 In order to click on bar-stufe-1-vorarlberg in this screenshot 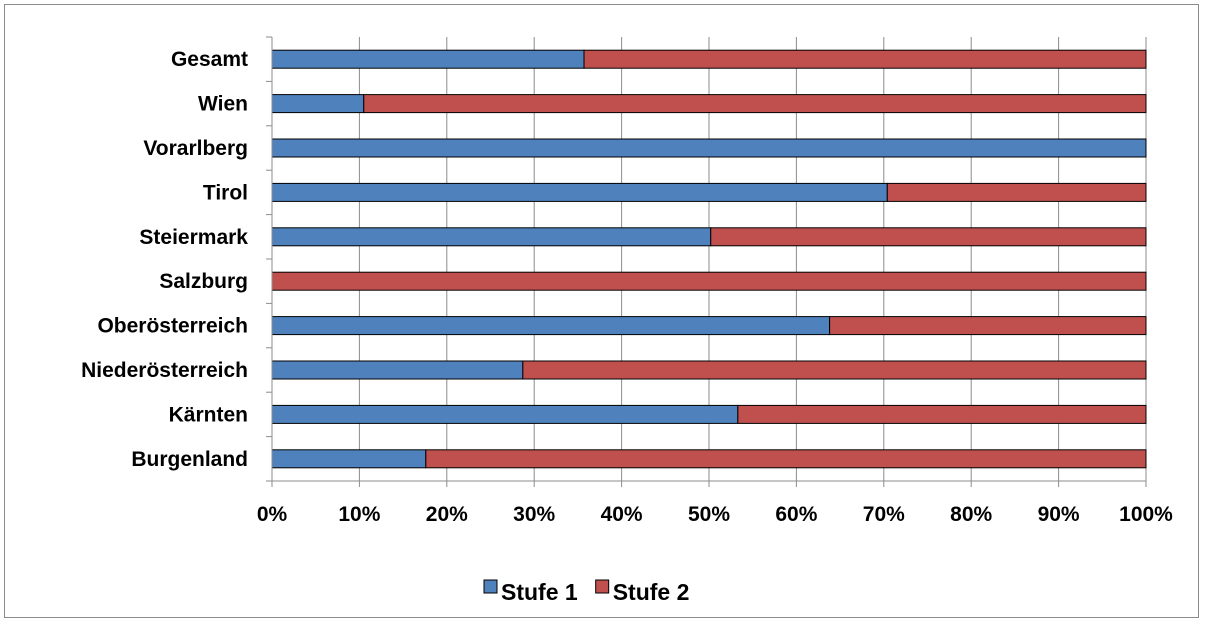, I will do `click(709, 148)`.